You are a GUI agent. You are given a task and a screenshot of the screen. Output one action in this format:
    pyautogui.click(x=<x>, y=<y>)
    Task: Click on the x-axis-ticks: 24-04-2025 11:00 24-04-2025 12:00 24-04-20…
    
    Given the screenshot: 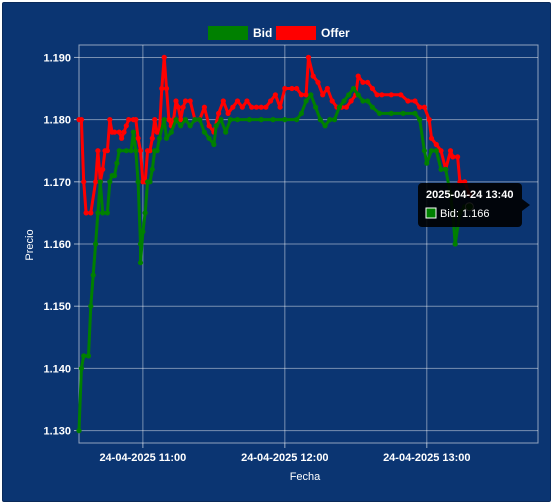 What is the action you would take?
    pyautogui.click(x=284, y=458)
    